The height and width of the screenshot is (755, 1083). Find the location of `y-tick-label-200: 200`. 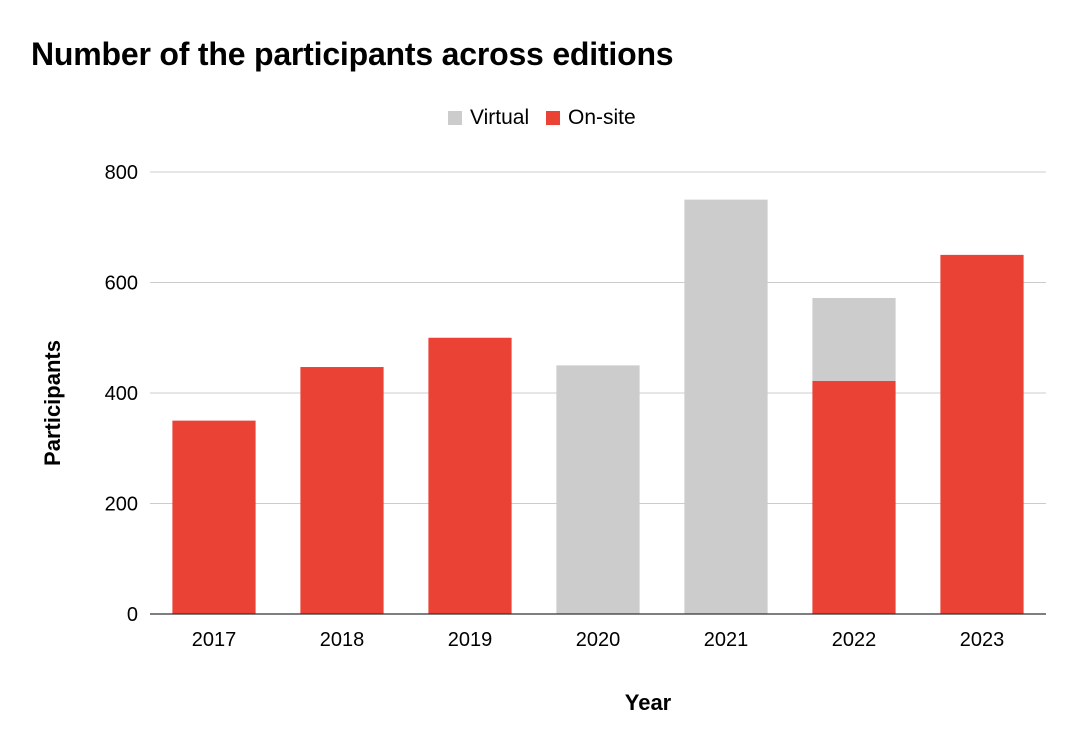

y-tick-label-200: 200 is located at coordinates (121, 505).